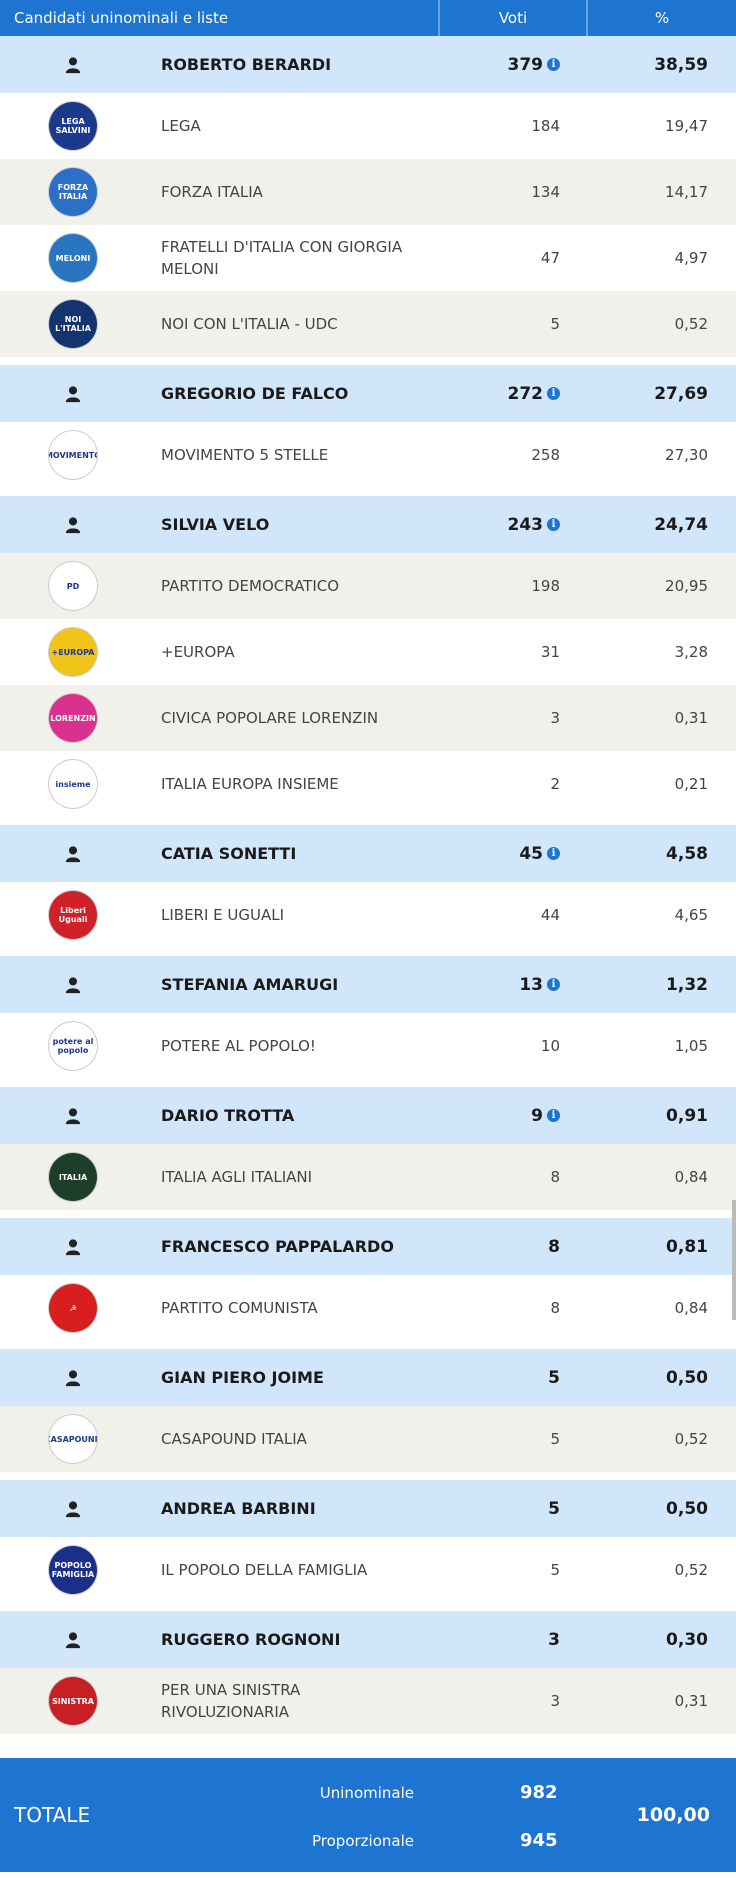 Image resolution: width=736 pixels, height=1878 pixels. I want to click on party-logo-icon: Liberi Uguali, so click(73, 915).